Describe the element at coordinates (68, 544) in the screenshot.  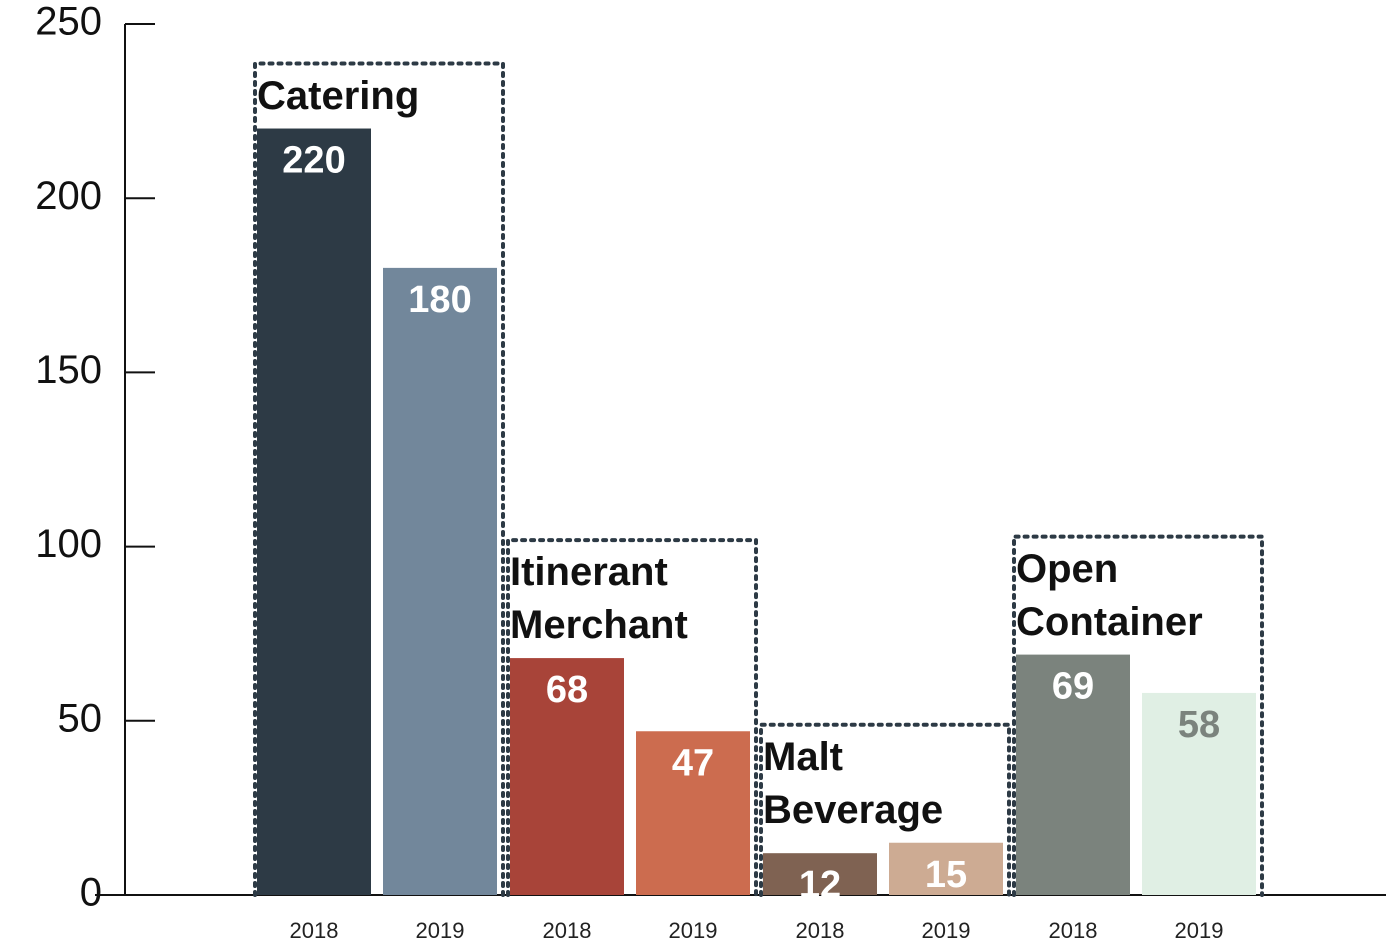
I see `y-tick-label: 100` at that location.